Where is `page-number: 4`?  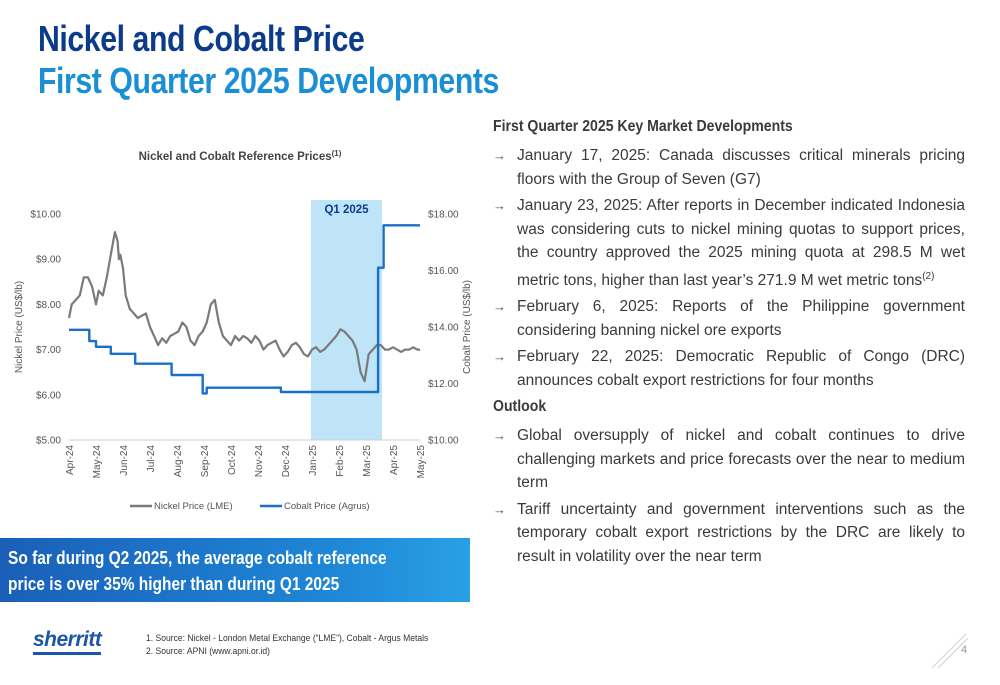
page-number: 4 is located at coordinates (964, 650).